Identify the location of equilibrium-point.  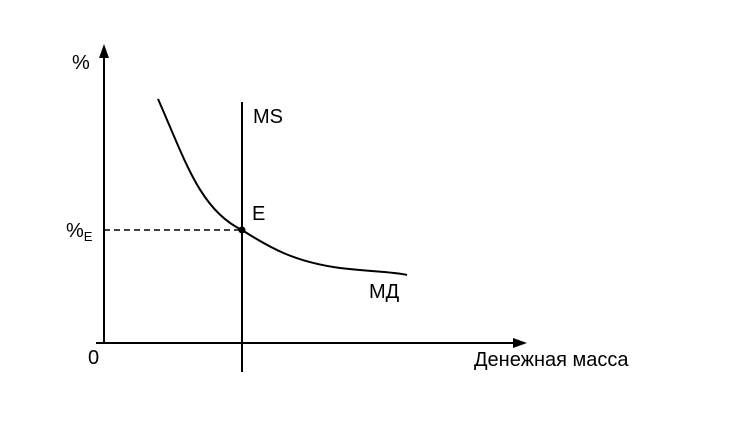
(242, 230).